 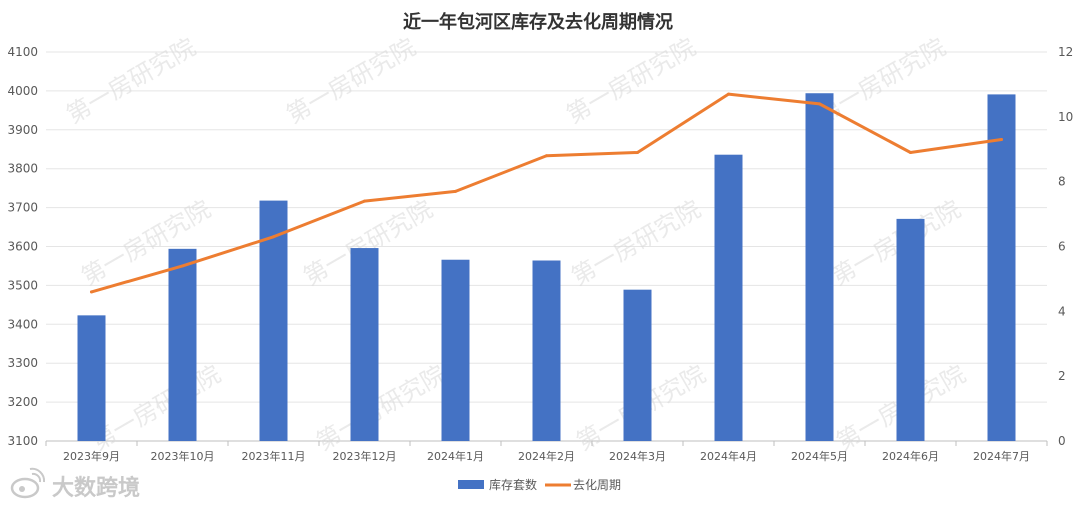 I want to click on legend: 库存套数 去化周期, so click(x=539, y=484).